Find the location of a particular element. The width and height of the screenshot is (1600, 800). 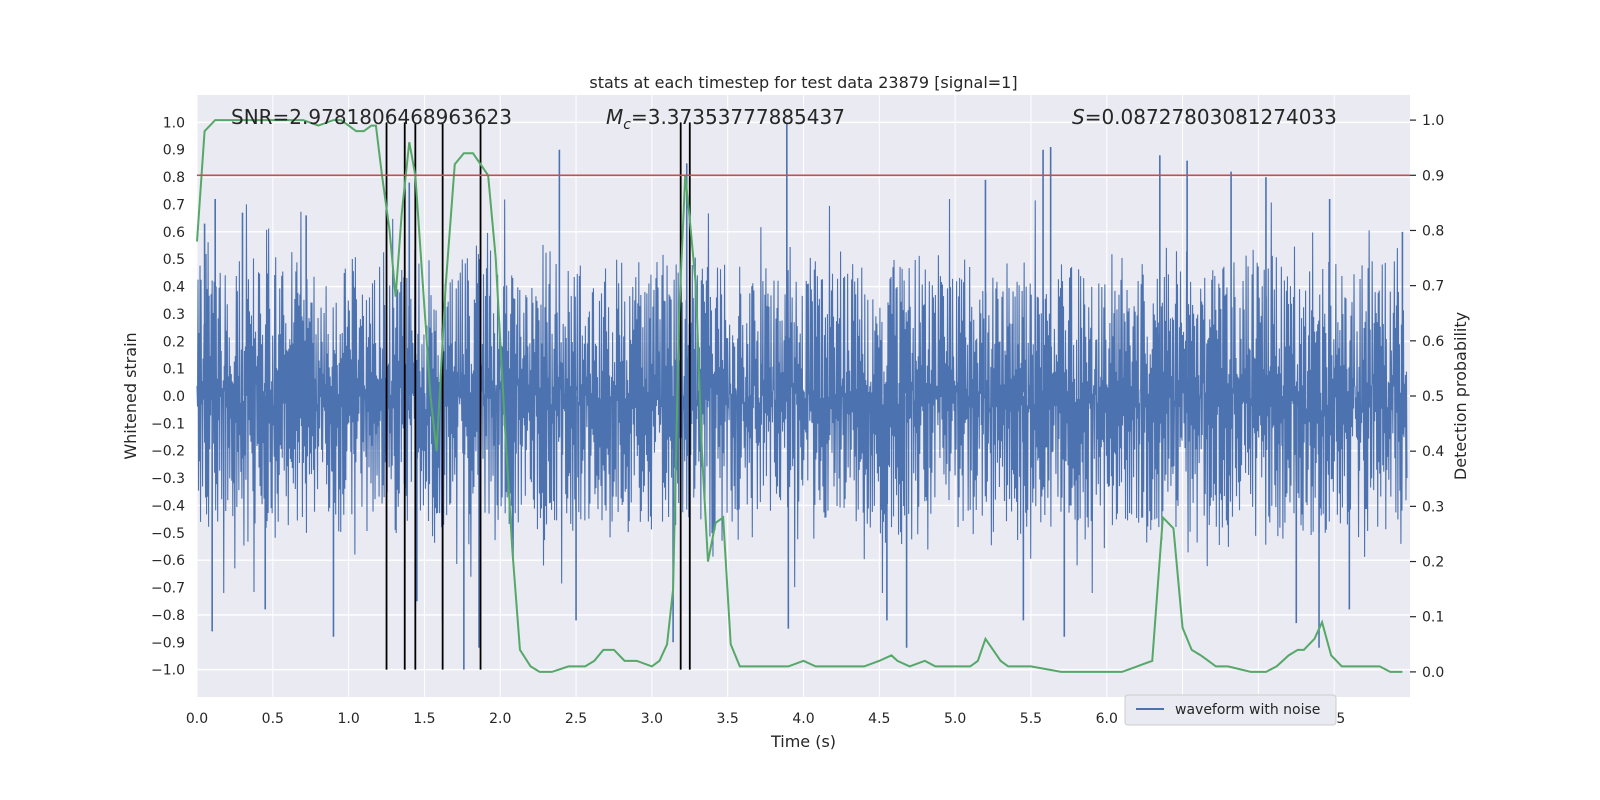

x-tick-label: 5.0 is located at coordinates (955, 719).